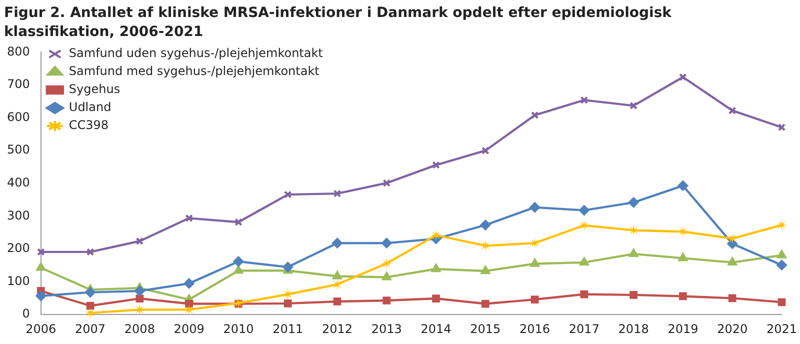 This screenshot has width=800, height=344. Describe the element at coordinates (18, 84) in the screenshot. I see `y-tick-label: 700` at that location.